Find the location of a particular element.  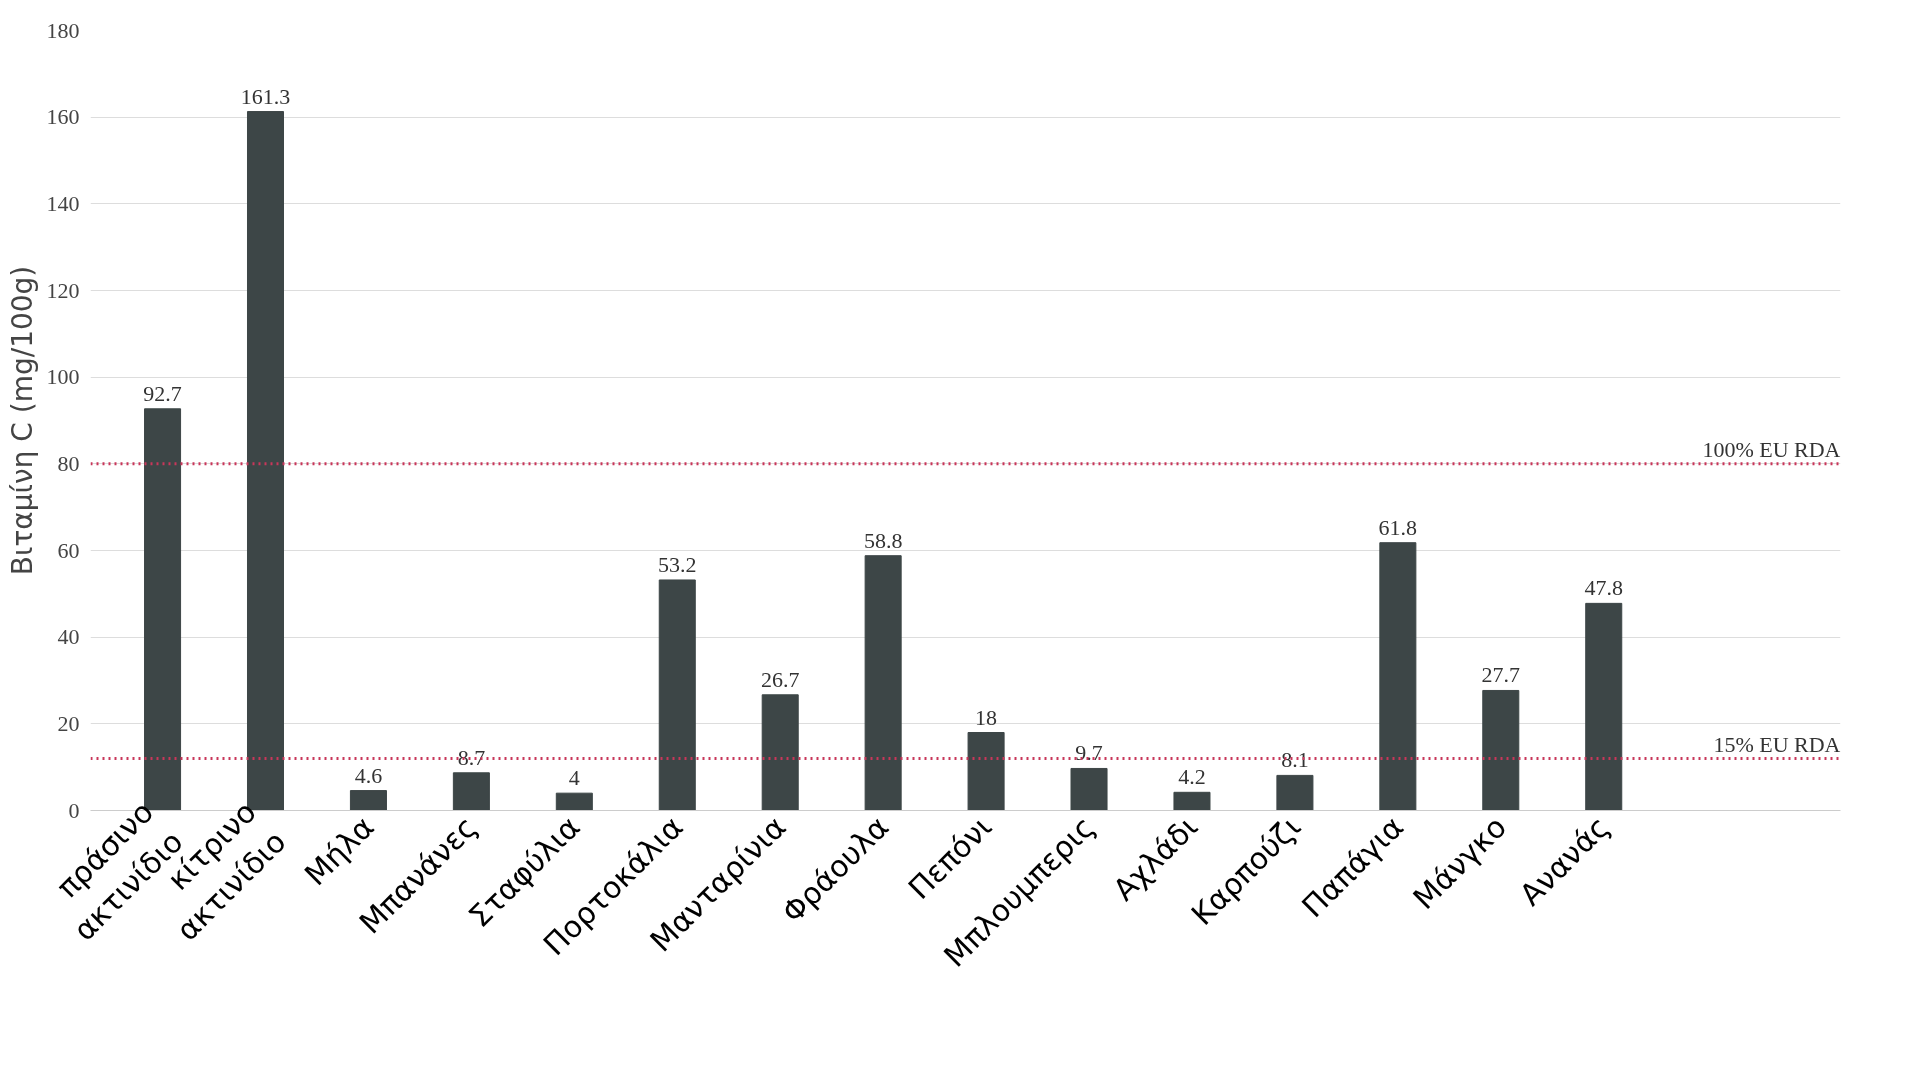

data-label: 92.7 is located at coordinates (162, 393).